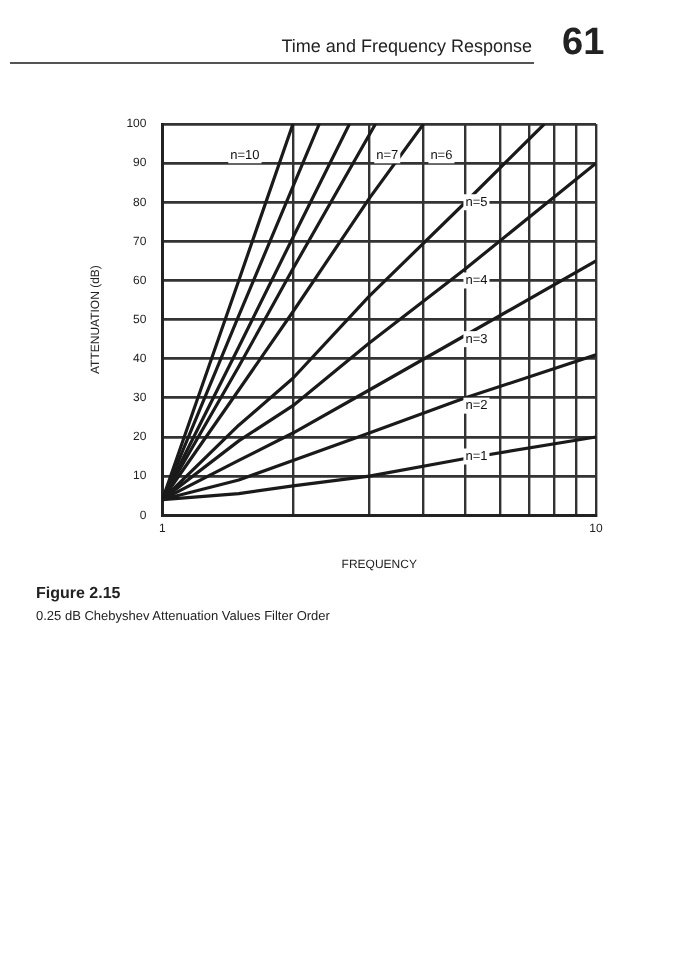 The image size is (676, 960). I want to click on caption: Figure 2.15, so click(78, 593).